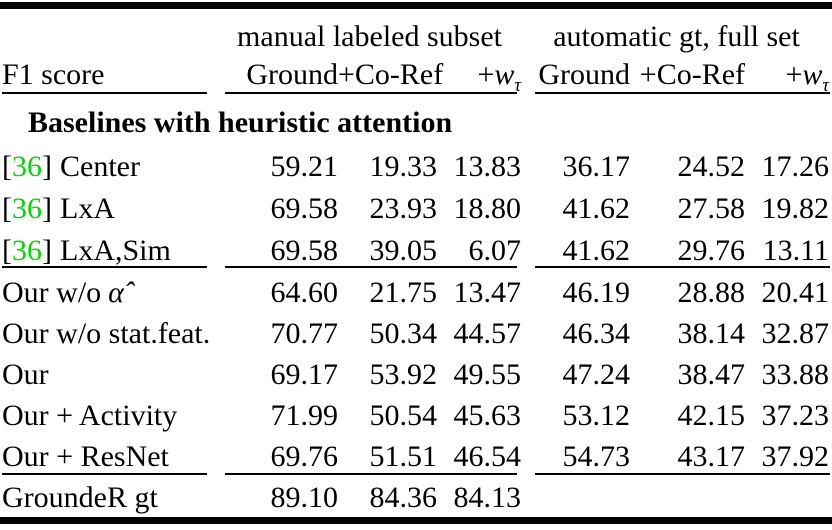  What do you see at coordinates (682, 267) in the screenshot?
I see `midrule-baselines-automatic-group` at bounding box center [682, 267].